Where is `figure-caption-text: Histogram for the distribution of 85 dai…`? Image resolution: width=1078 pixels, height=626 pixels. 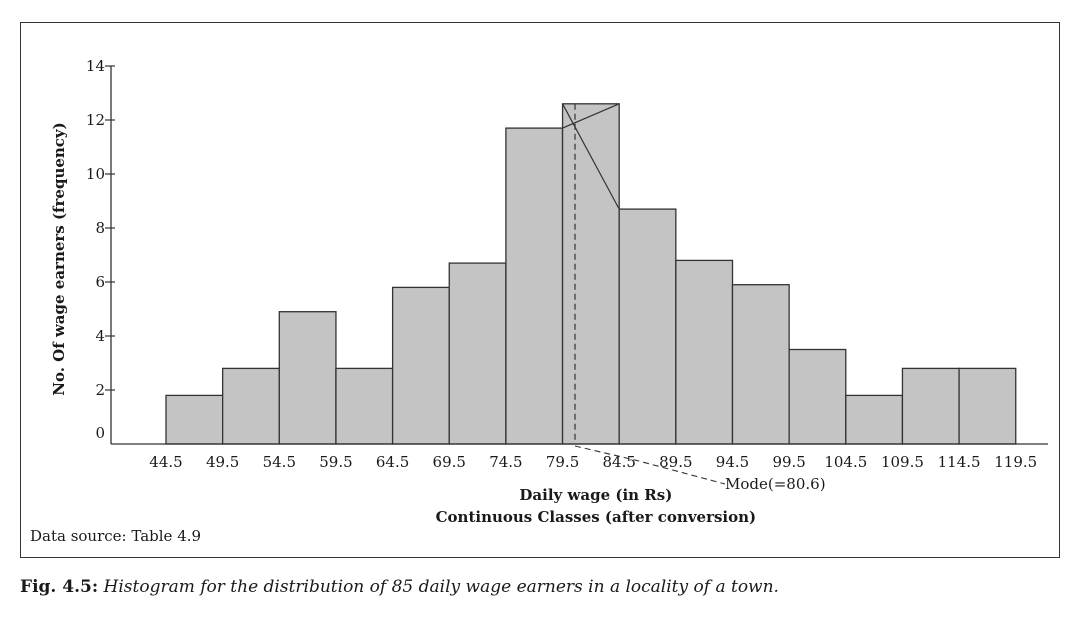
figure-caption-text: Histogram for the distribution of 85 dai… is located at coordinates (441, 587).